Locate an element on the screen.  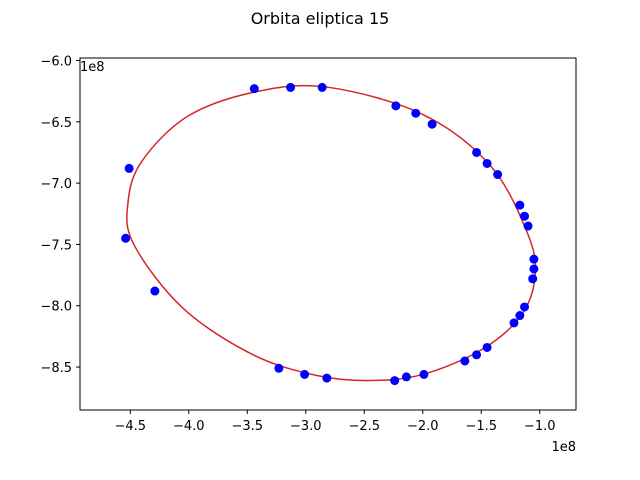
x-tick-label: −4.5 is located at coordinates (131, 426).